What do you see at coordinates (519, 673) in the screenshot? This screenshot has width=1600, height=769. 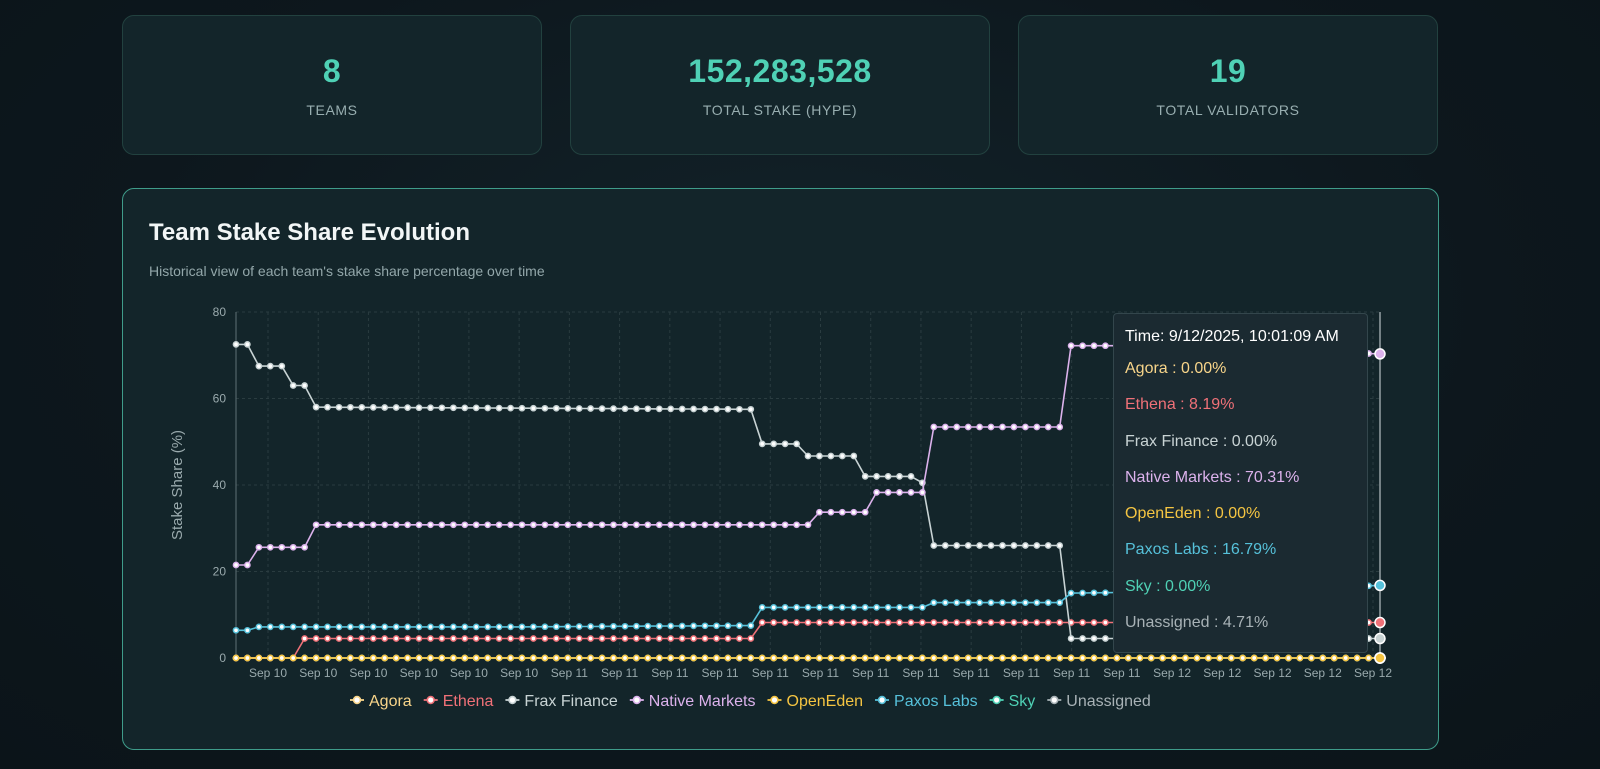 I see `x-tick-label: Sep 10` at bounding box center [519, 673].